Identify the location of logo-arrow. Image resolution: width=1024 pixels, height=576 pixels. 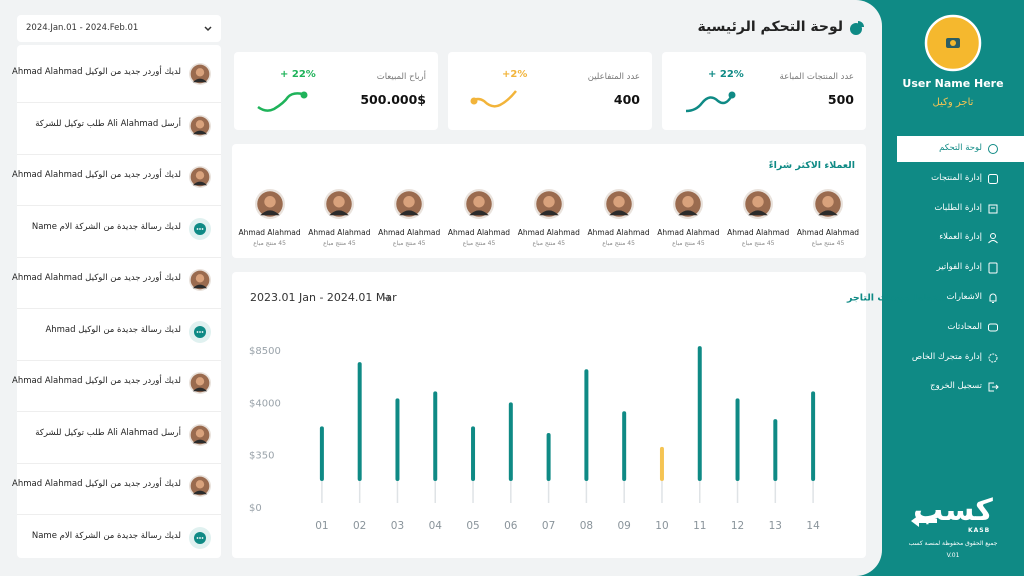
(924, 521).